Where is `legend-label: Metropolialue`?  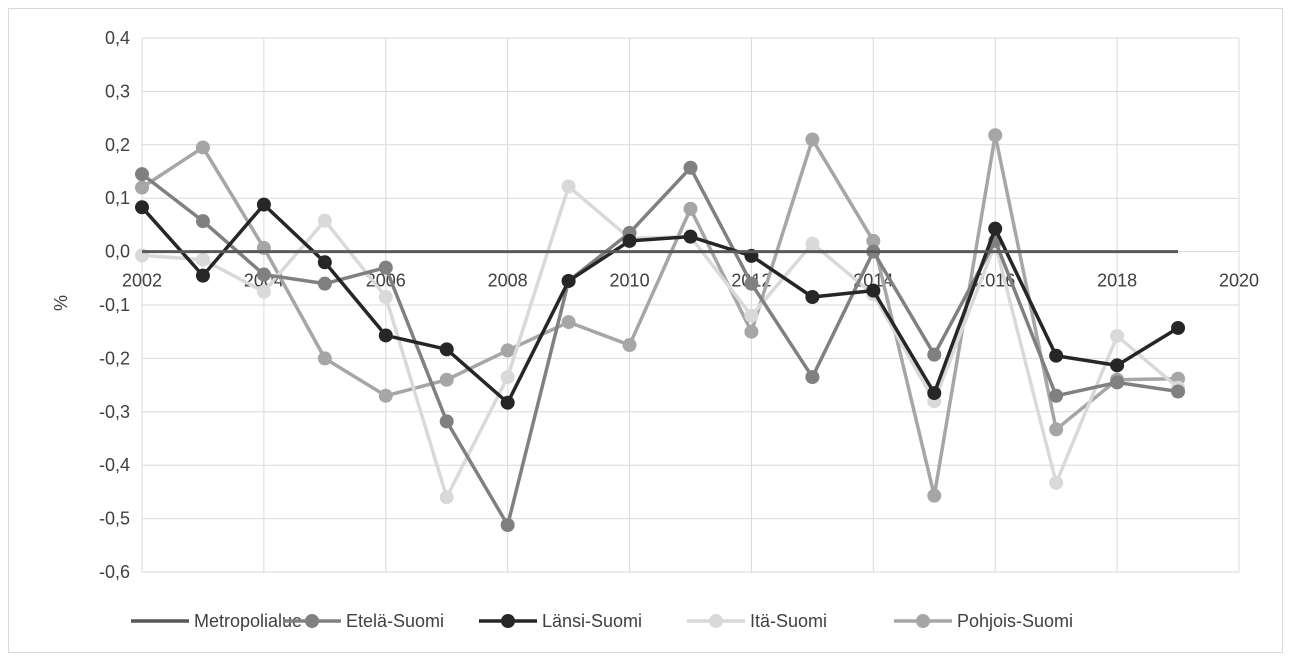
legend-label: Metropolialue is located at coordinates (248, 621).